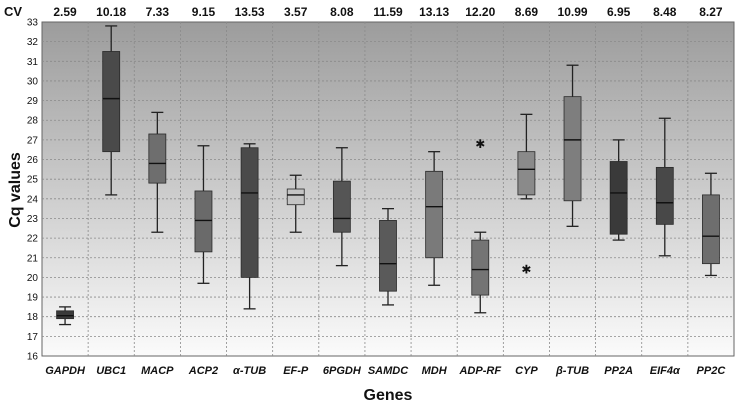 This screenshot has height=406, width=737. What do you see at coordinates (33, 62) in the screenshot?
I see `y-tick-label: 31` at bounding box center [33, 62].